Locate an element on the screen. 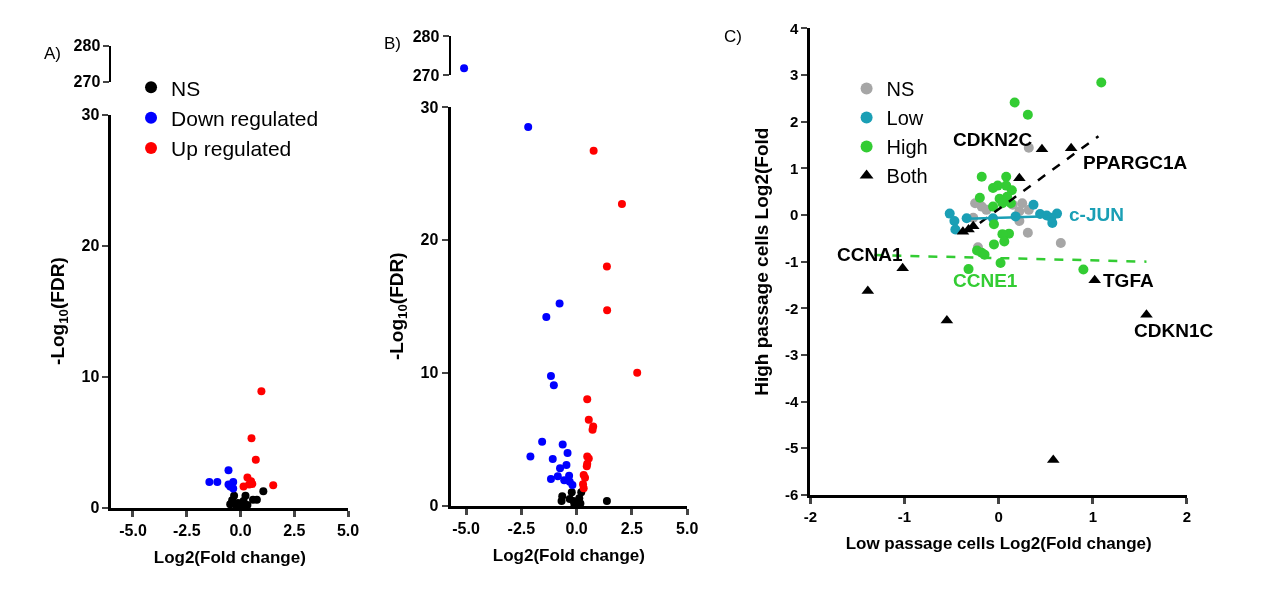  y-tick-label: 2 is located at coordinates (794, 121).